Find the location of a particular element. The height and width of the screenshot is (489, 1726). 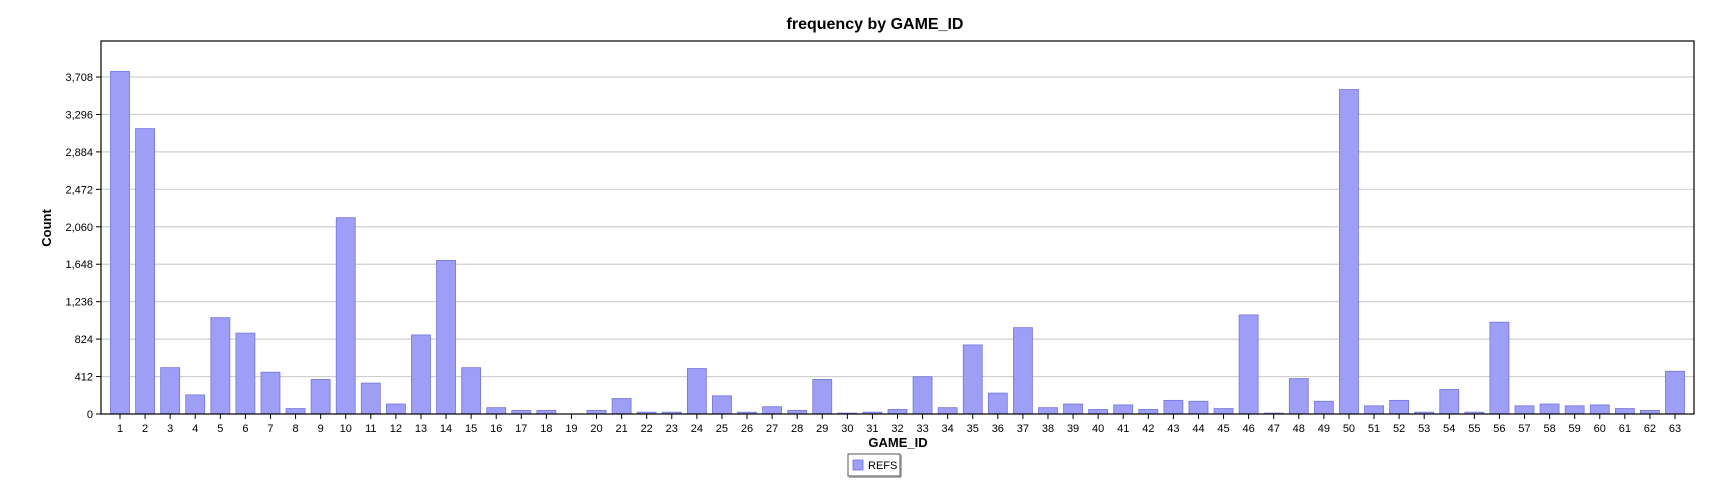

x-tick-label: 2 is located at coordinates (145, 429).